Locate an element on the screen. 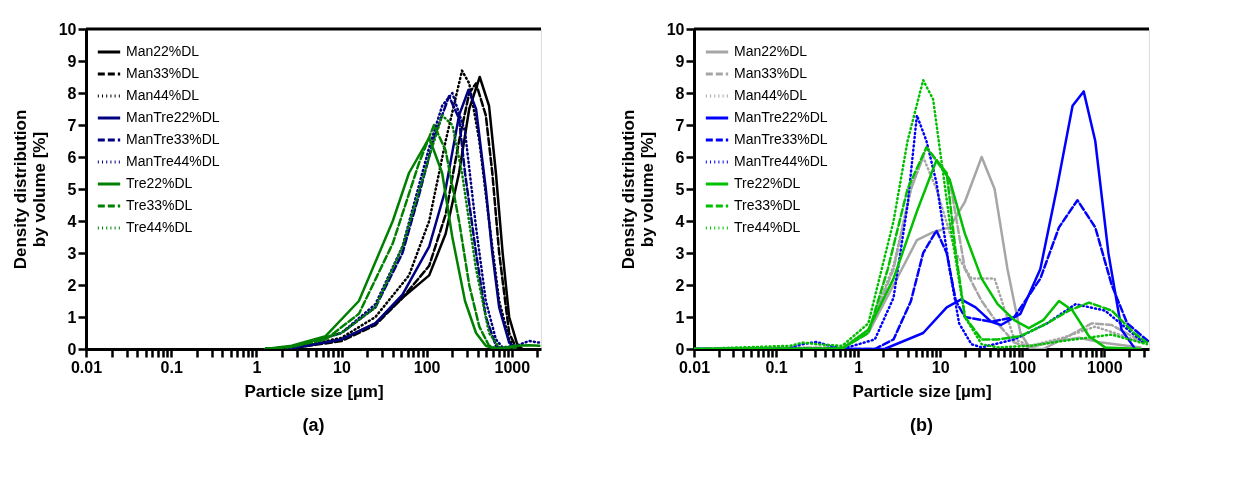 Image resolution: width=1256 pixels, height=481 pixels. text: (b) is located at coordinates (921, 425).